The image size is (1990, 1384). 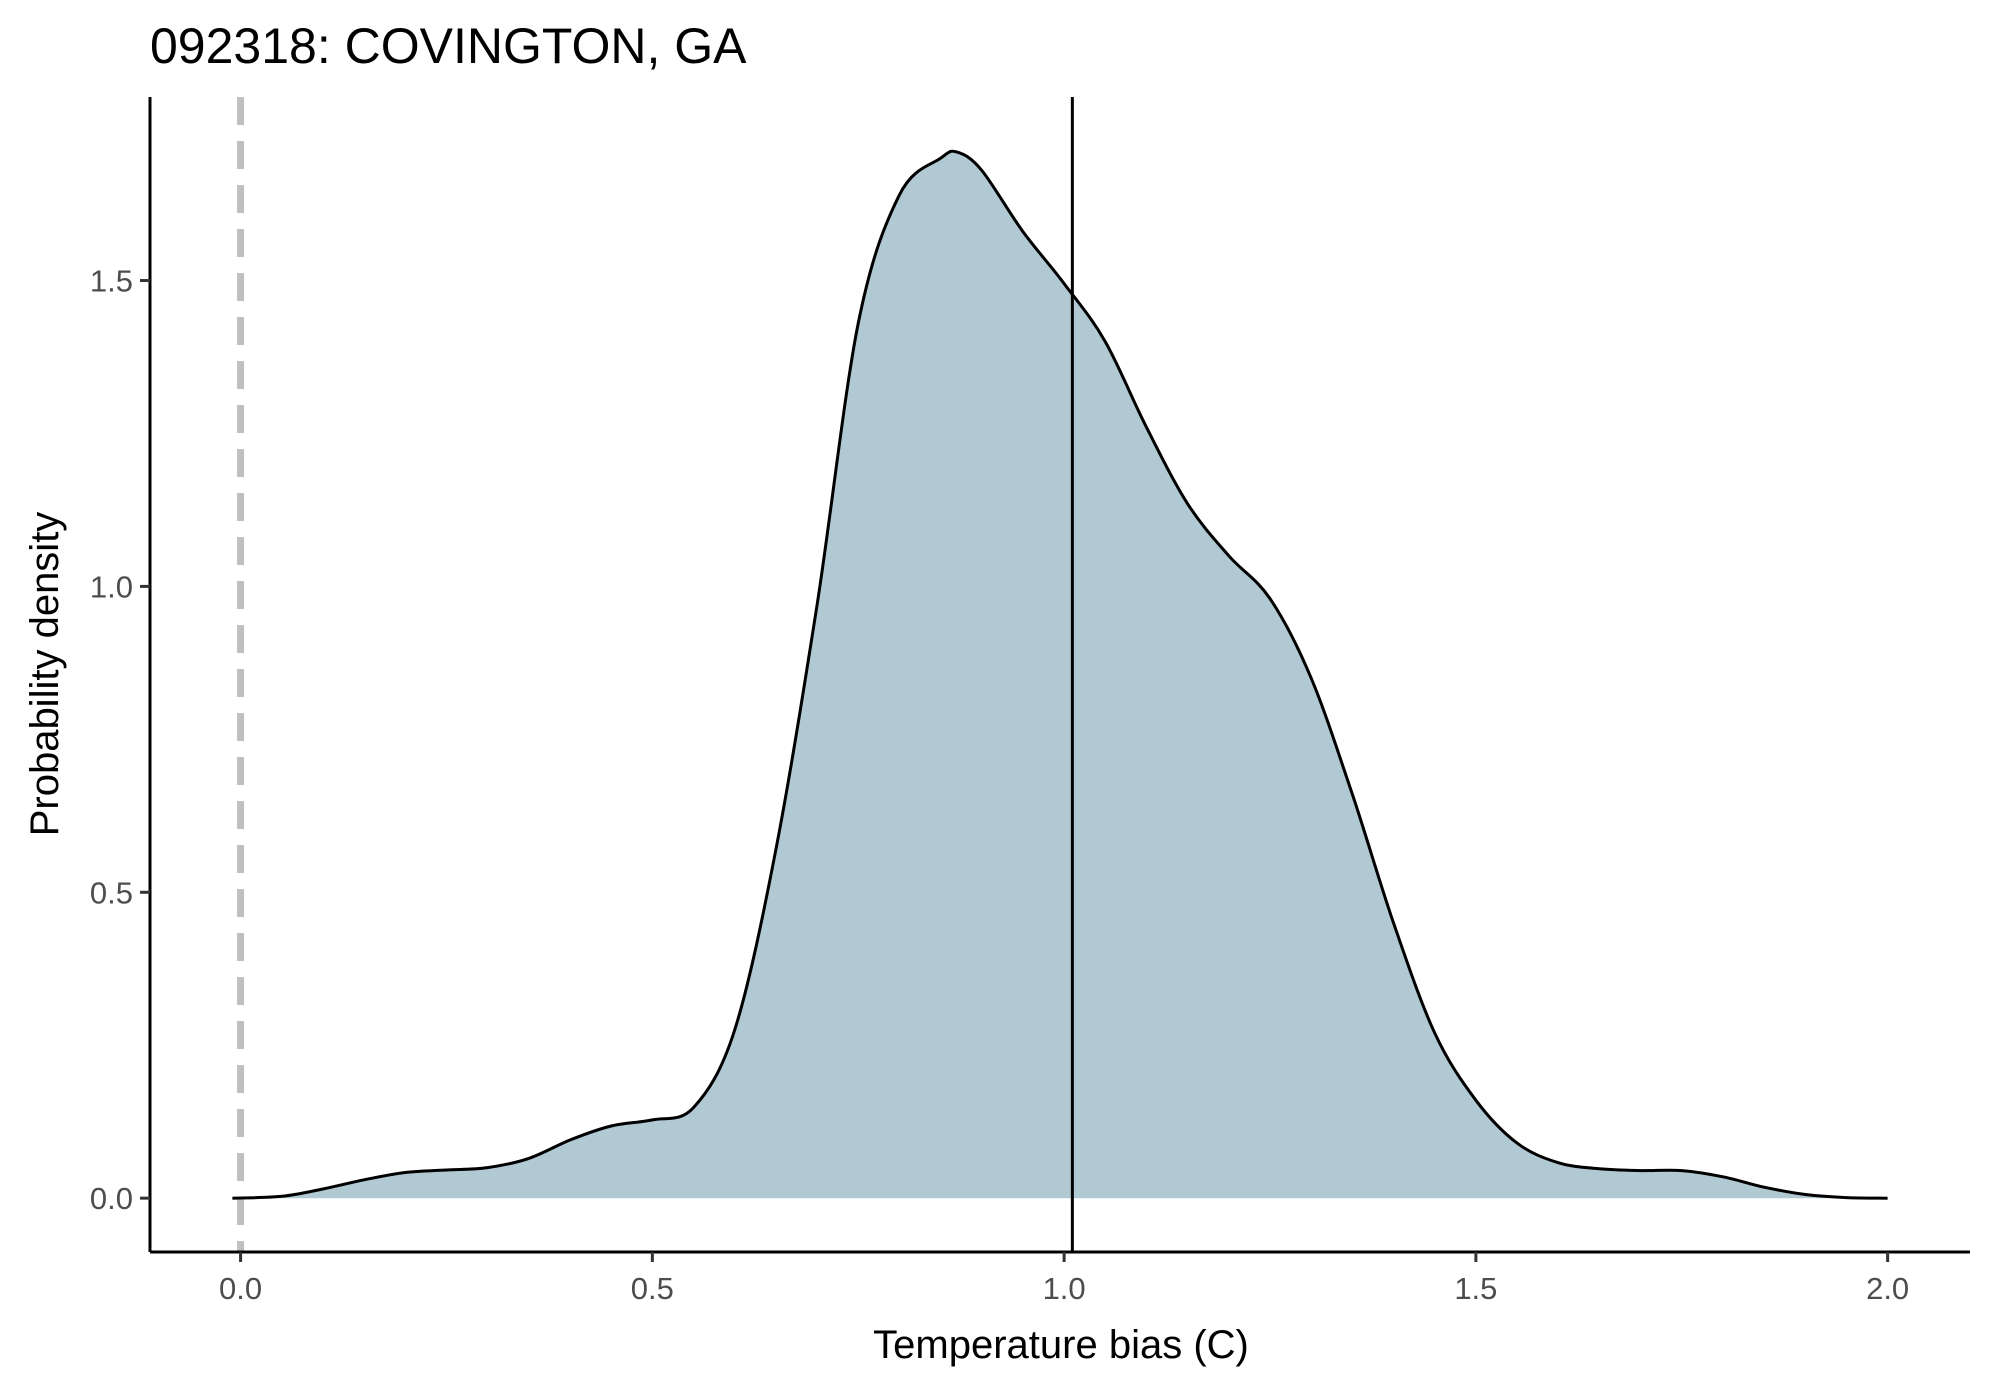 What do you see at coordinates (1887, 1288) in the screenshot?
I see `x-tick-label: 2.0` at bounding box center [1887, 1288].